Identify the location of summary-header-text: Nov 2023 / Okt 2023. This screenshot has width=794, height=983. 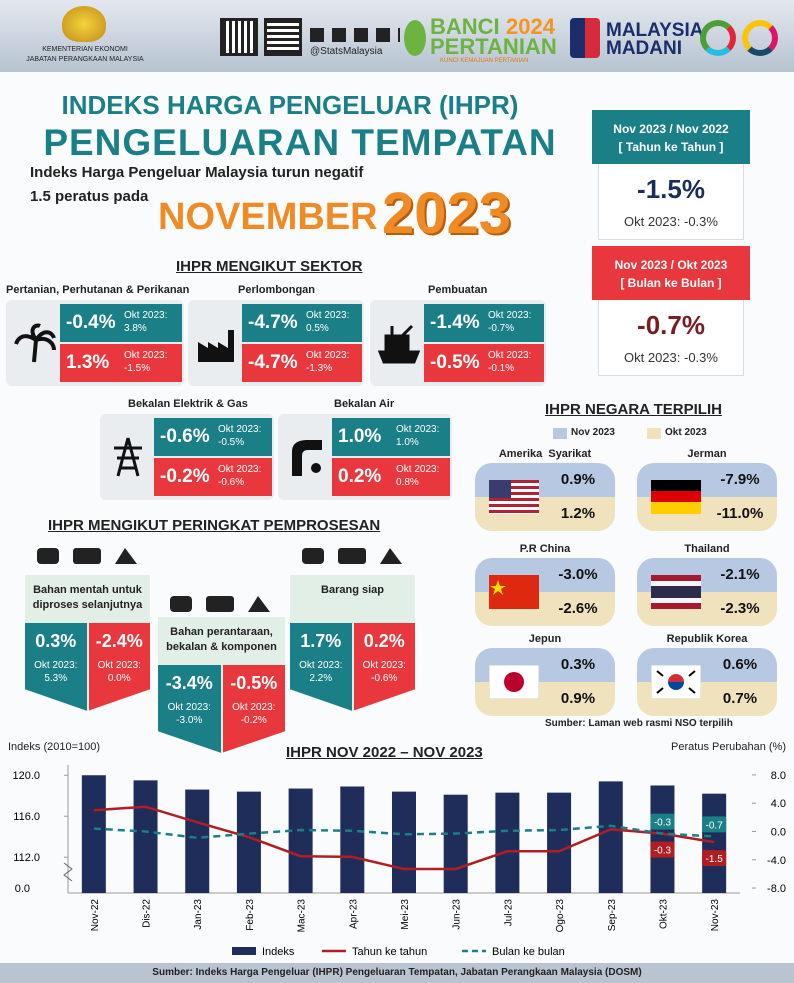
(671, 265).